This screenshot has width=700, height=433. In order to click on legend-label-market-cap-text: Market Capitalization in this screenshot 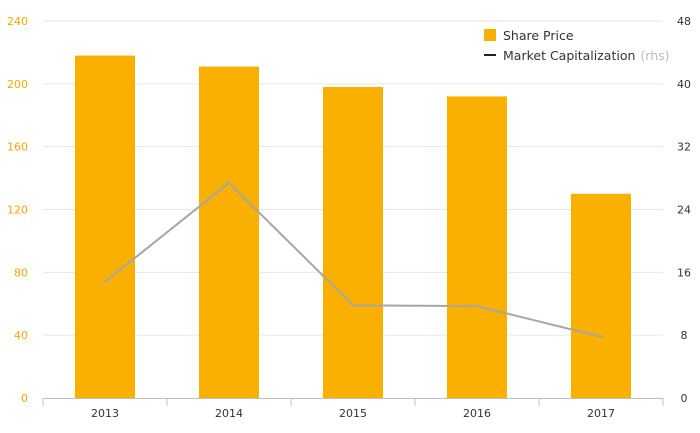, I will do `click(569, 55)`.